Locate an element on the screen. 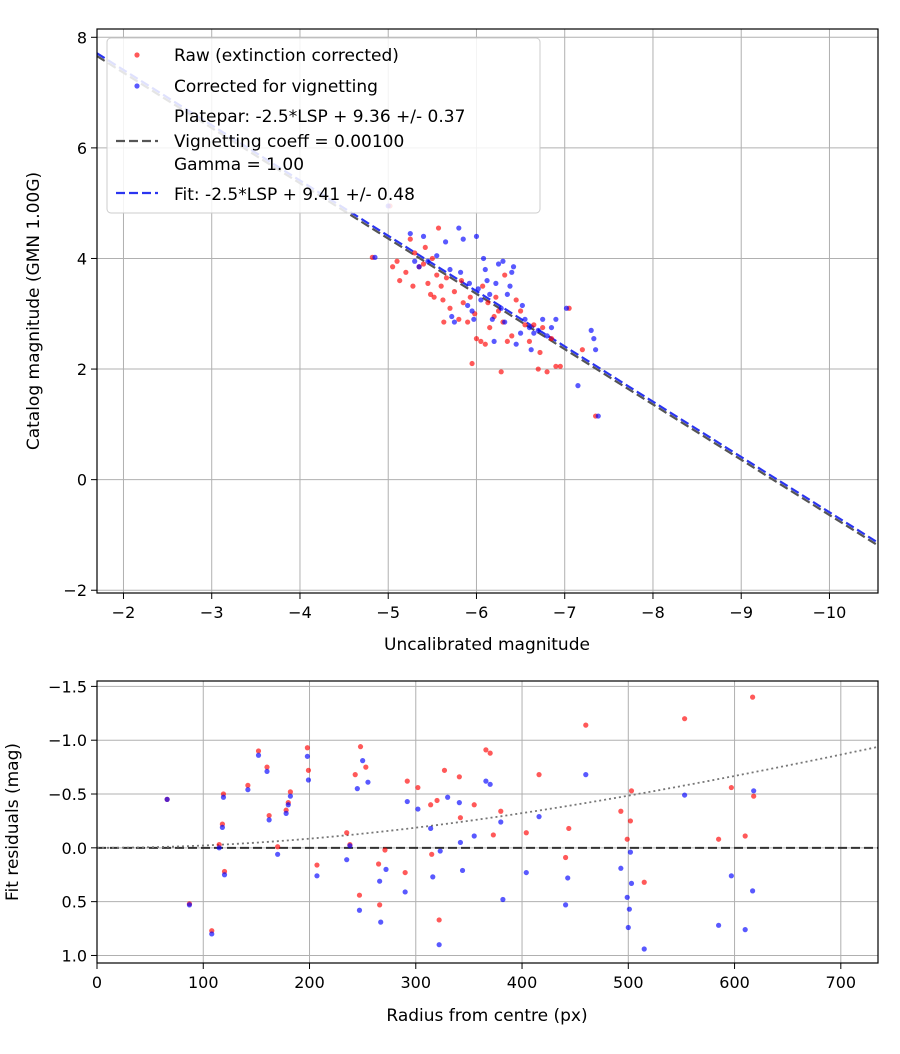 This screenshot has width=900, height=1054. x-tick-label: −9 is located at coordinates (741, 612).